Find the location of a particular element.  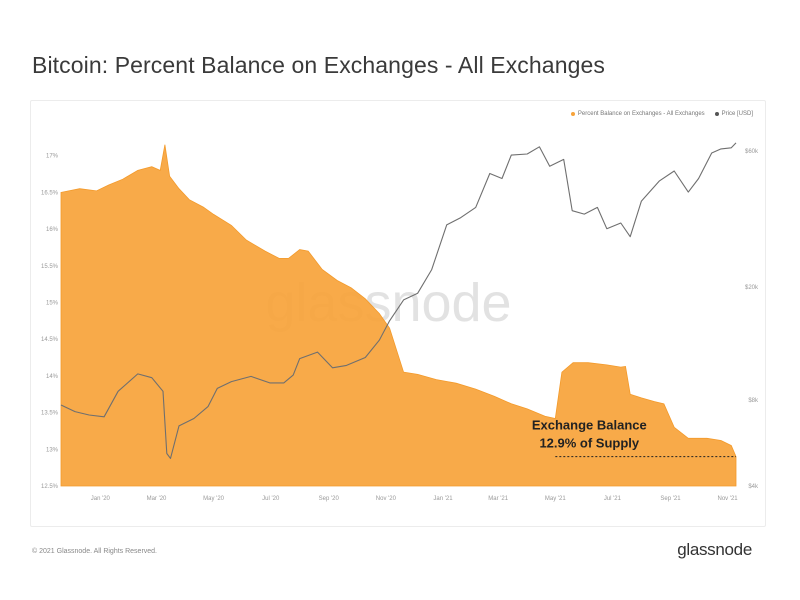

x-tick-label: Sep '21 is located at coordinates (670, 499).